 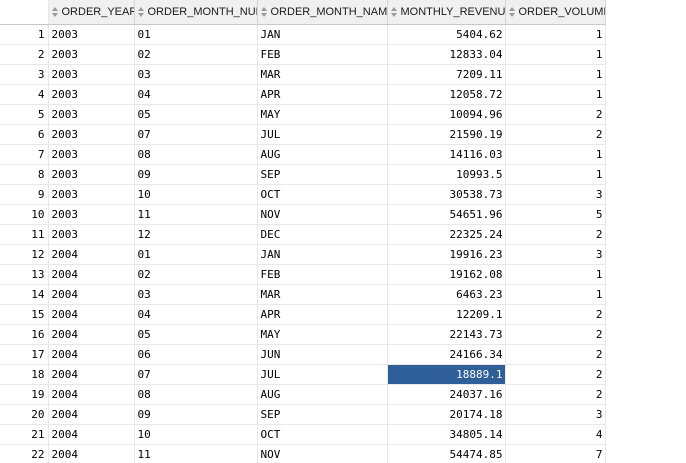 I want to click on cell-monthly-revenue: 19916.23, so click(x=446, y=254).